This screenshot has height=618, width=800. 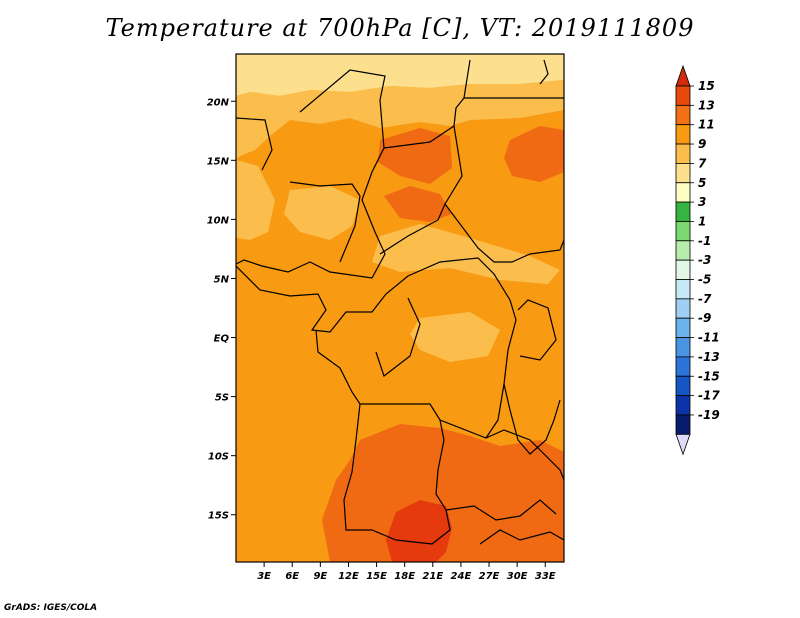 I want to click on colorbar-label: -15, so click(x=709, y=376).